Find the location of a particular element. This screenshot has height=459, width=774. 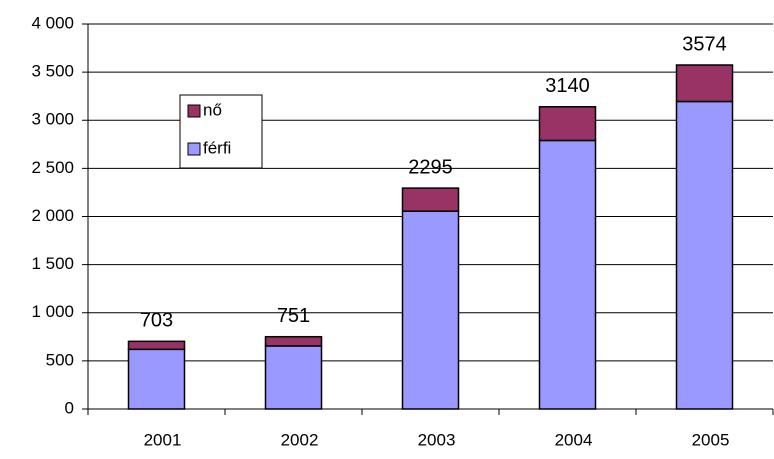

x-tick-label: 2002 is located at coordinates (300, 439).